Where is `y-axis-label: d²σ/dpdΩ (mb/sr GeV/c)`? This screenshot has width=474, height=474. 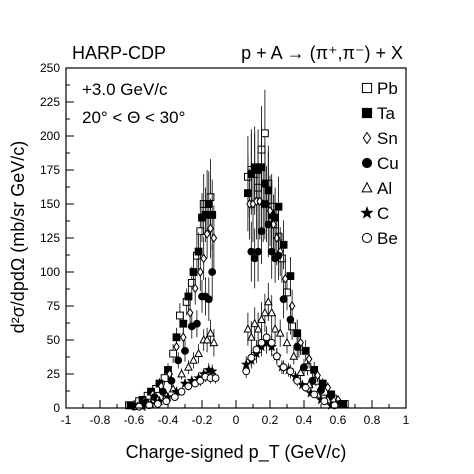
y-axis-label: d²σ/dpdΩ (mb/sr GeV/c) is located at coordinates (18, 237).